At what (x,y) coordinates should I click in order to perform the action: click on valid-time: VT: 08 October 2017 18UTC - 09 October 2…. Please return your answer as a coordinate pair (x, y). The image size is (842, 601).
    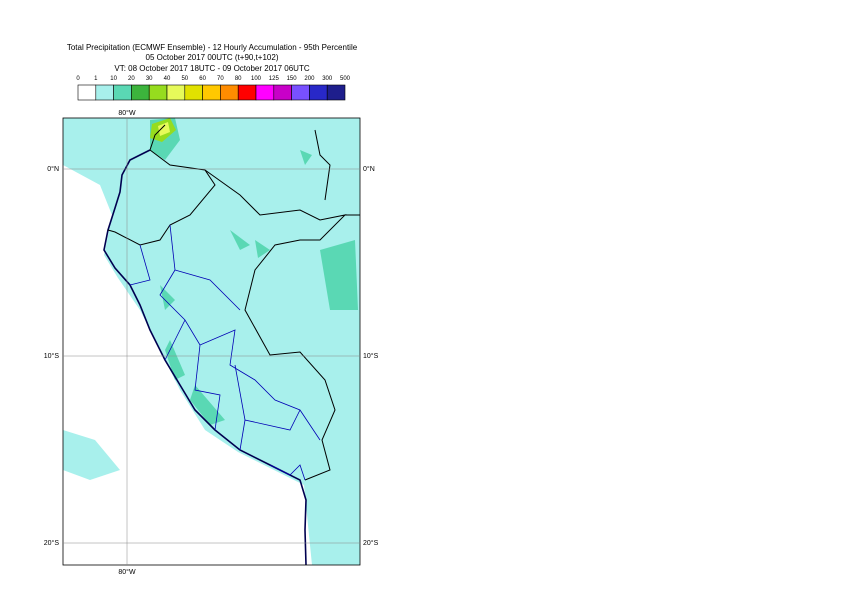
    Looking at the image, I should click on (211, 68).